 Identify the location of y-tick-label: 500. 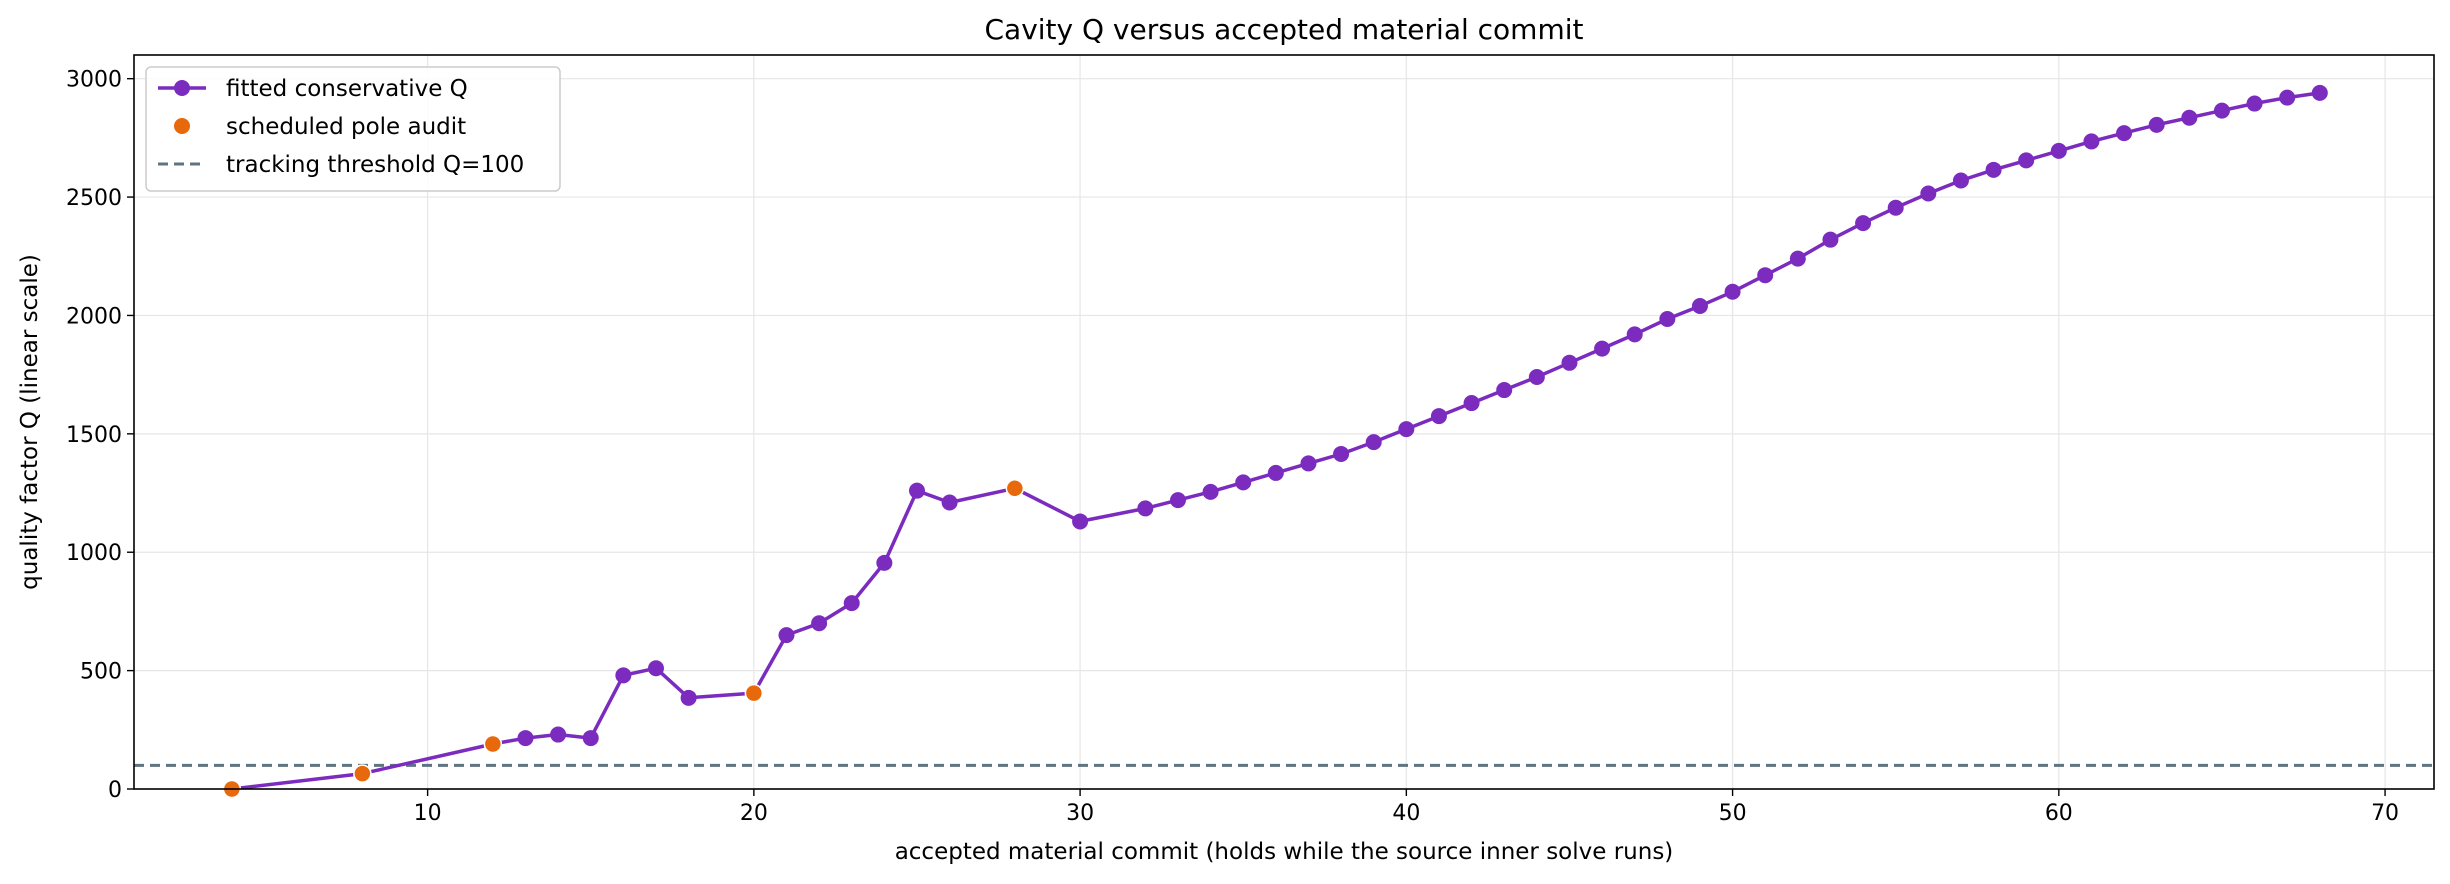
(101, 672).